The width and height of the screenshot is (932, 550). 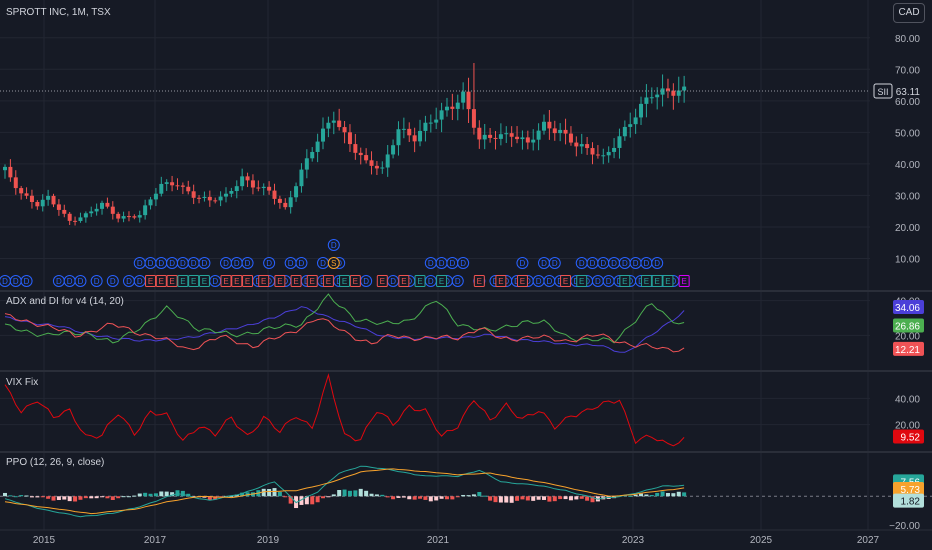 I want to click on time-tick: 2023, so click(x=633, y=540).